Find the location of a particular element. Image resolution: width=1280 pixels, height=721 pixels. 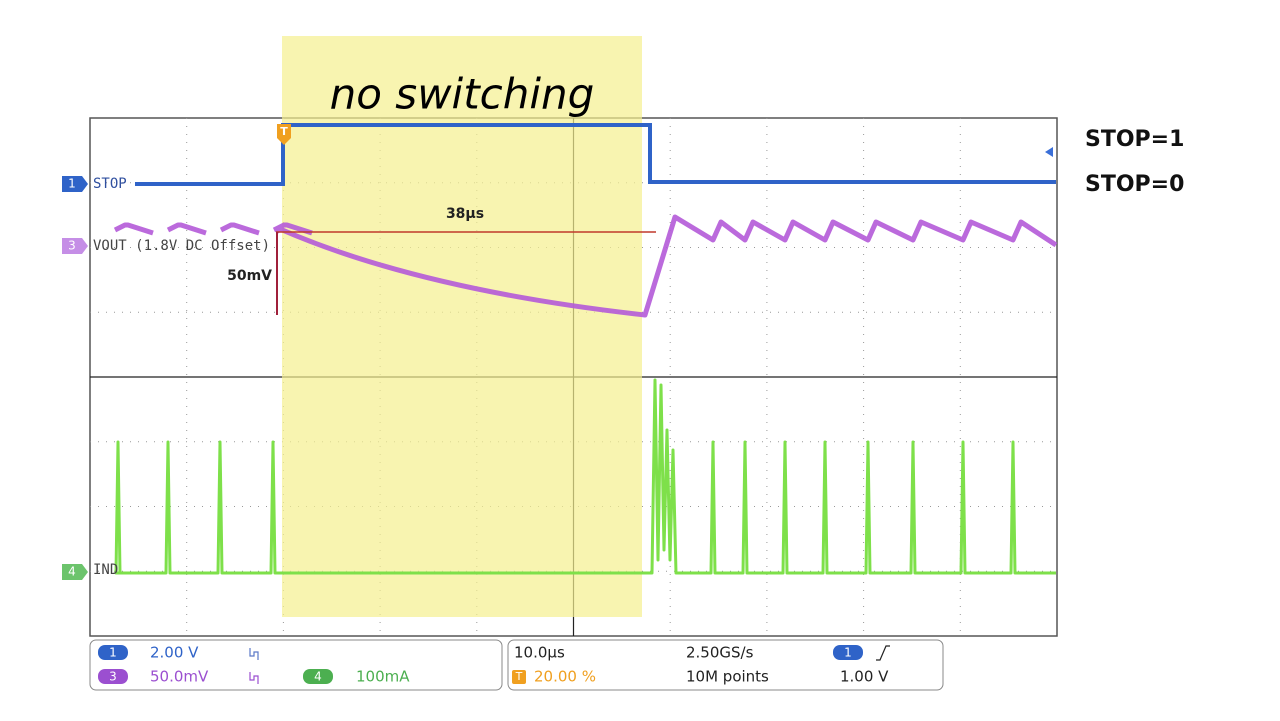

trigger-marker is located at coordinates (284, 134).